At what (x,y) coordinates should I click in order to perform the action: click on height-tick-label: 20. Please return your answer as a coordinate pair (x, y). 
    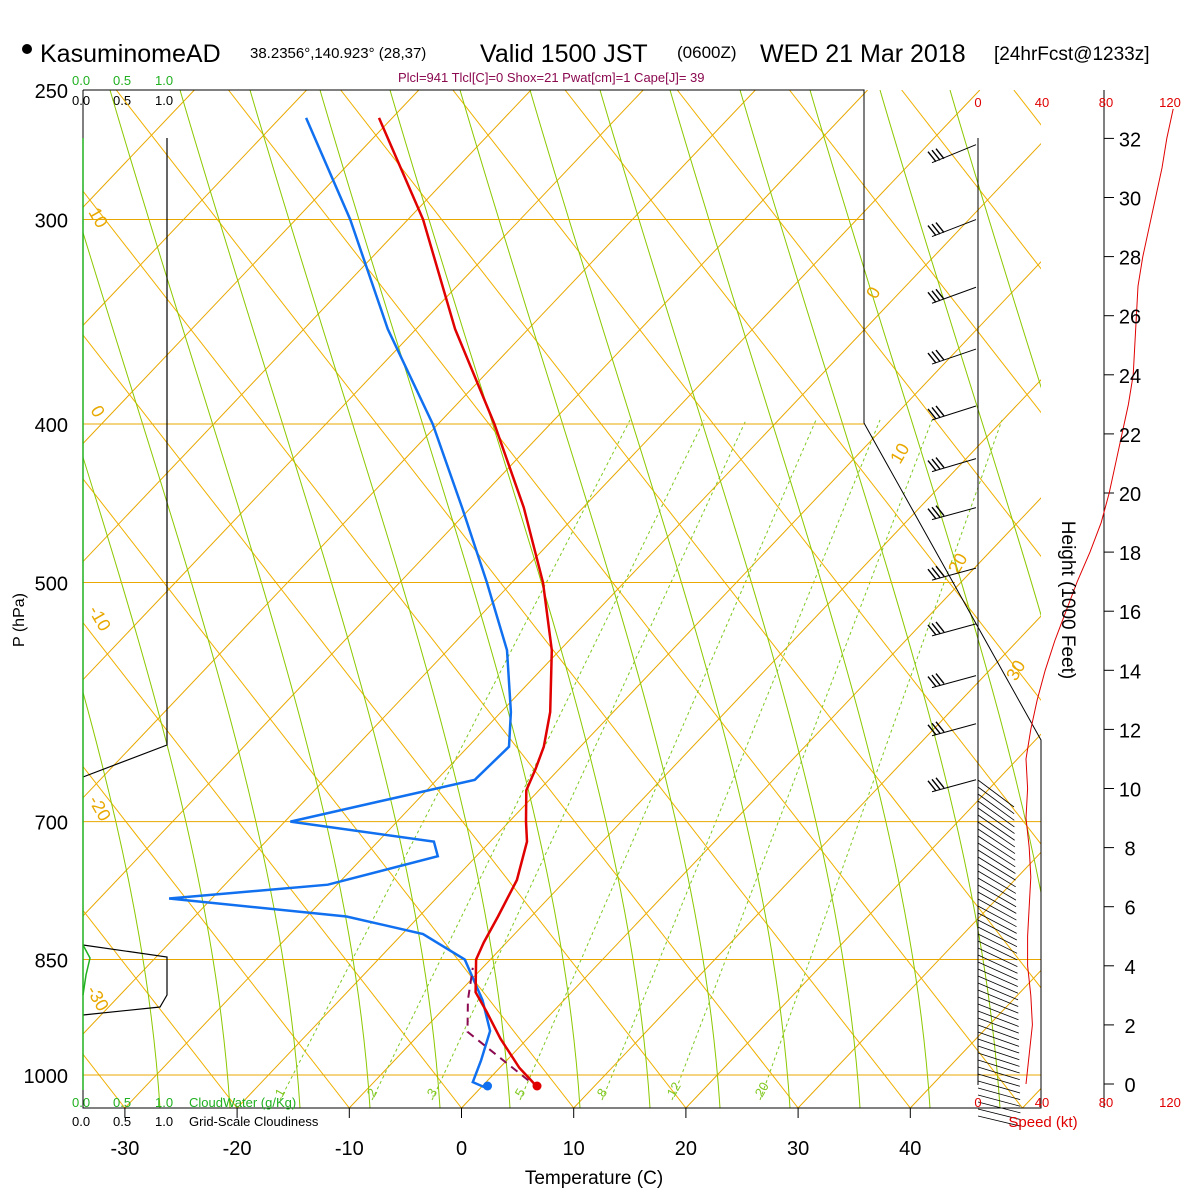
    Looking at the image, I should click on (1130, 495).